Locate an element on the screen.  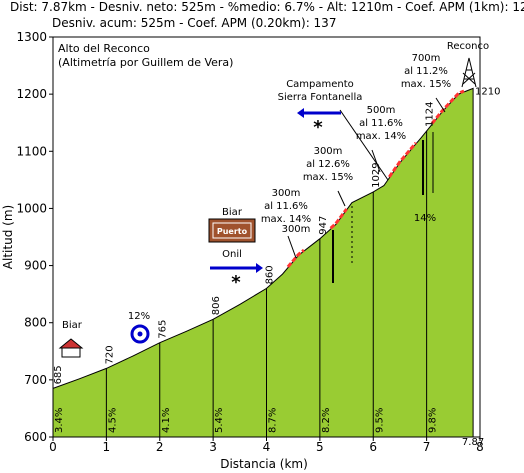
seg-500-annotation: 500m is located at coordinates (381, 110).